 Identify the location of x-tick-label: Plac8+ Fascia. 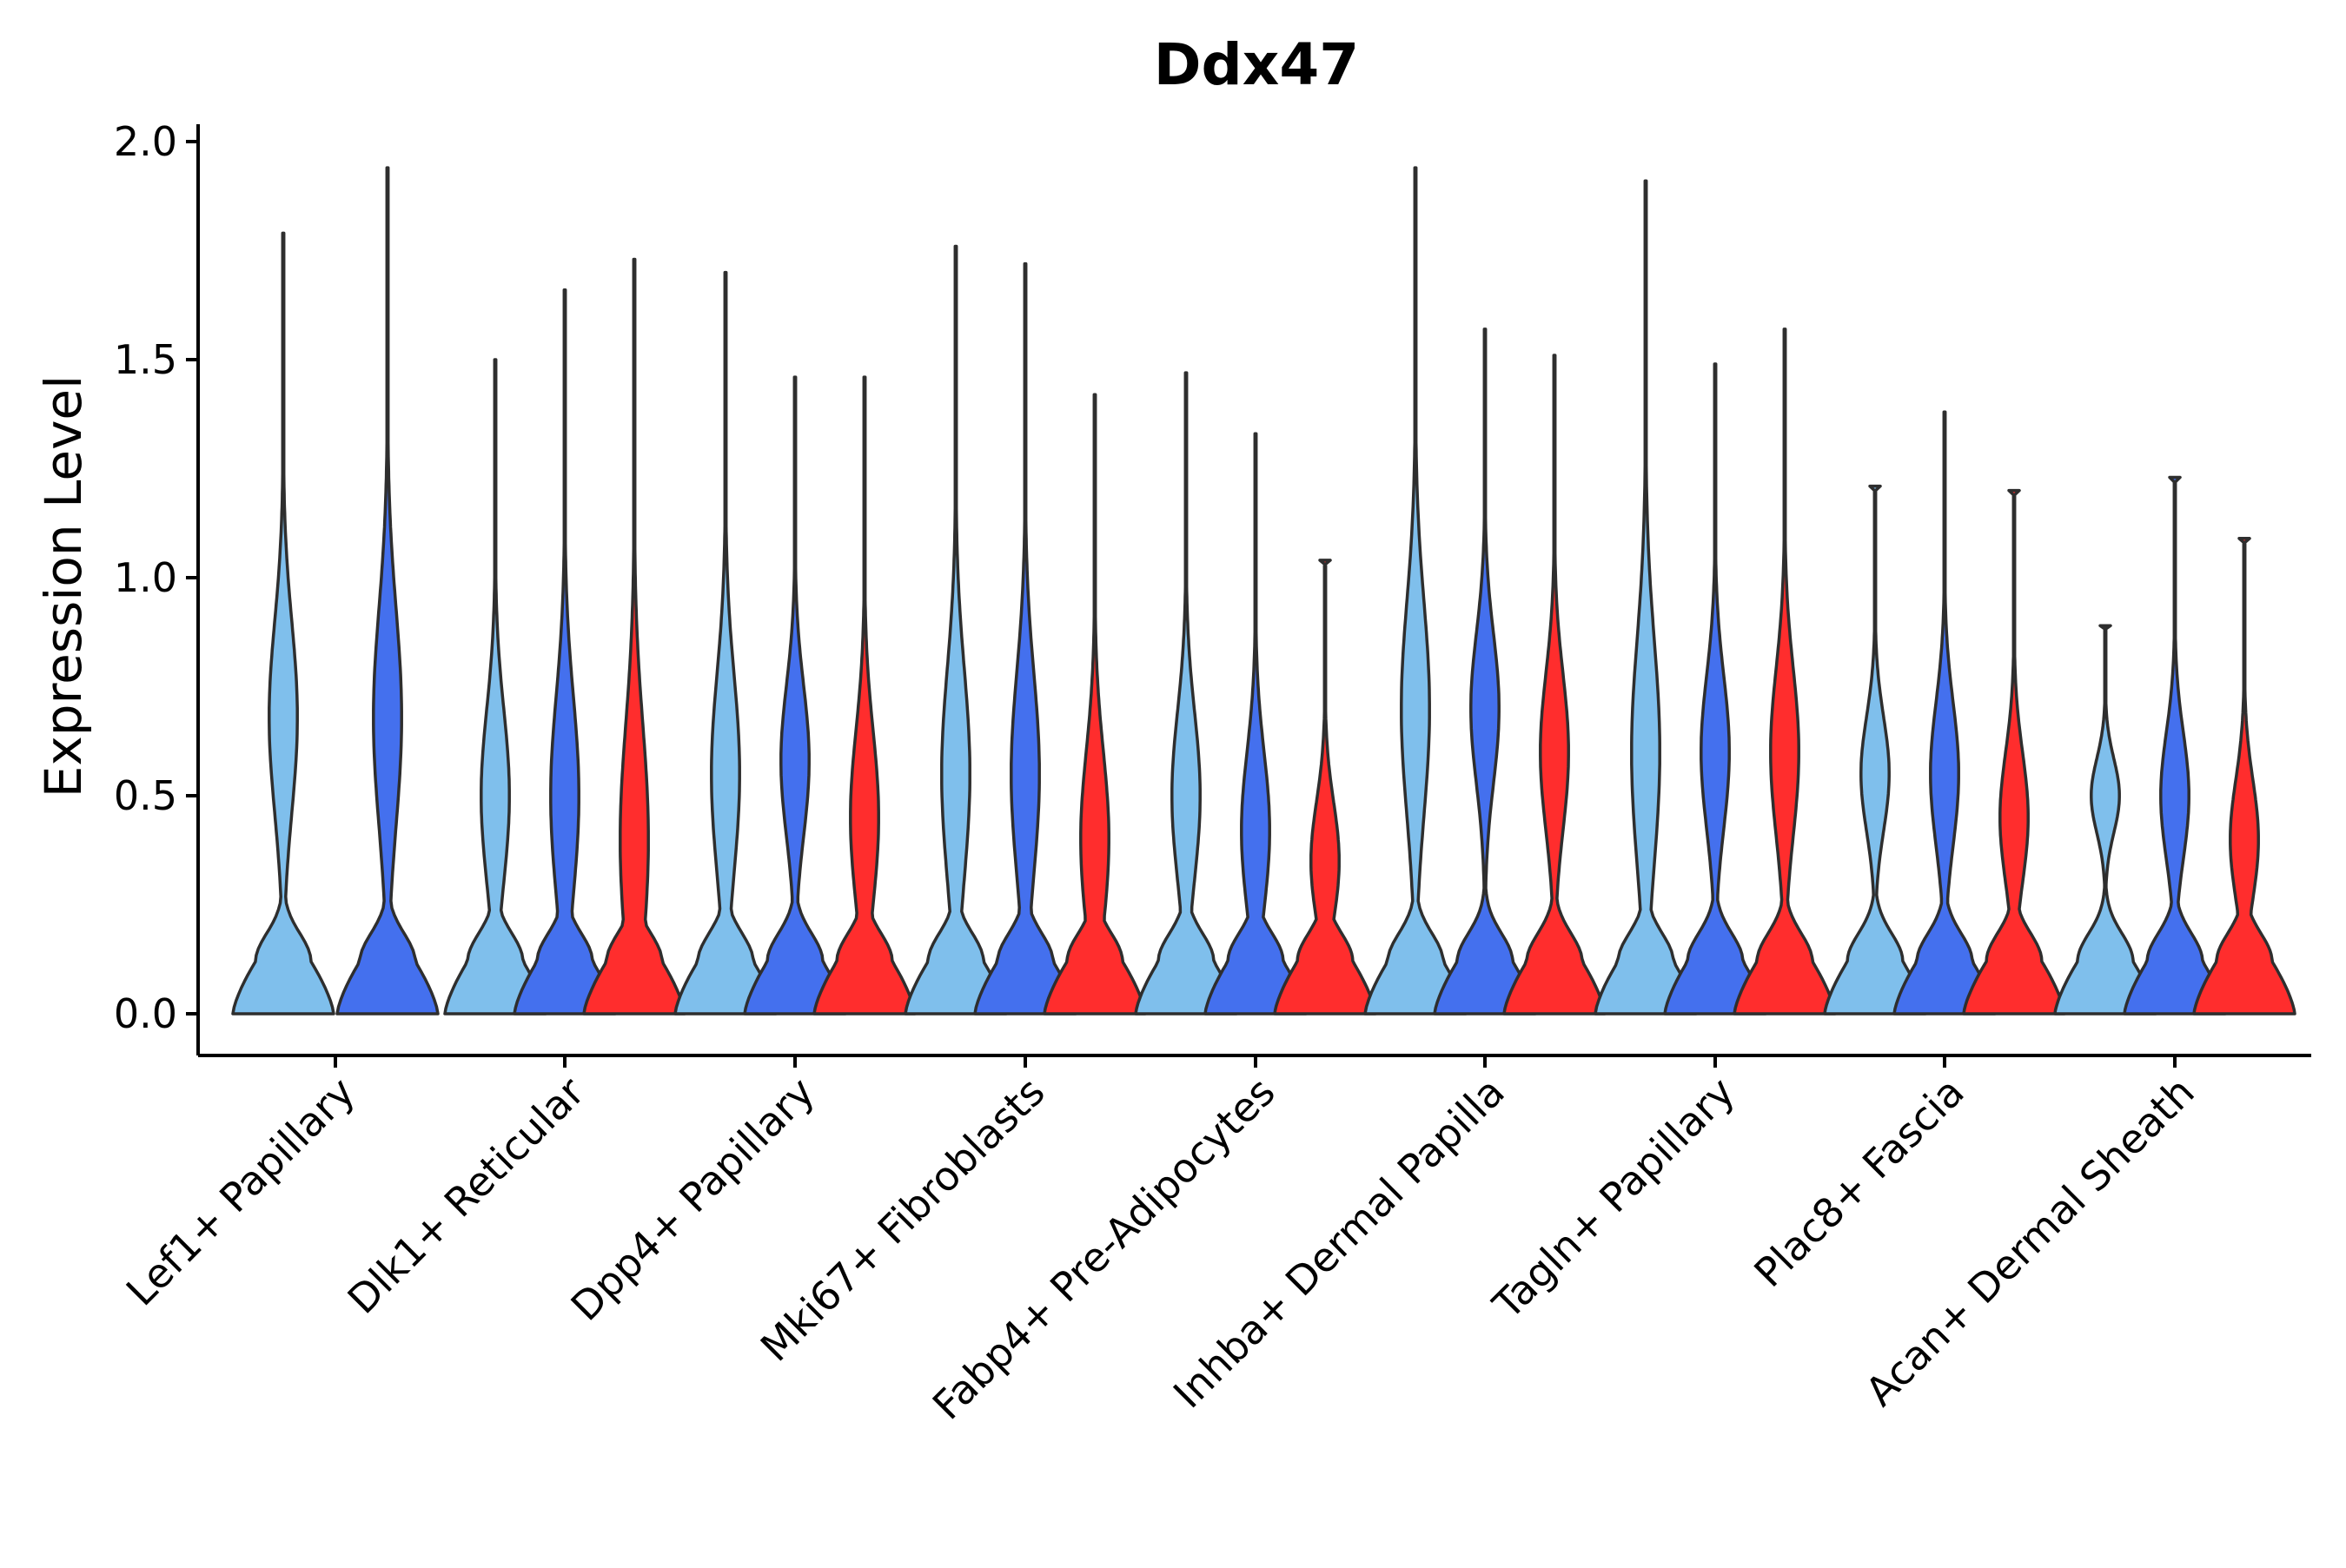
(1858, 1182).